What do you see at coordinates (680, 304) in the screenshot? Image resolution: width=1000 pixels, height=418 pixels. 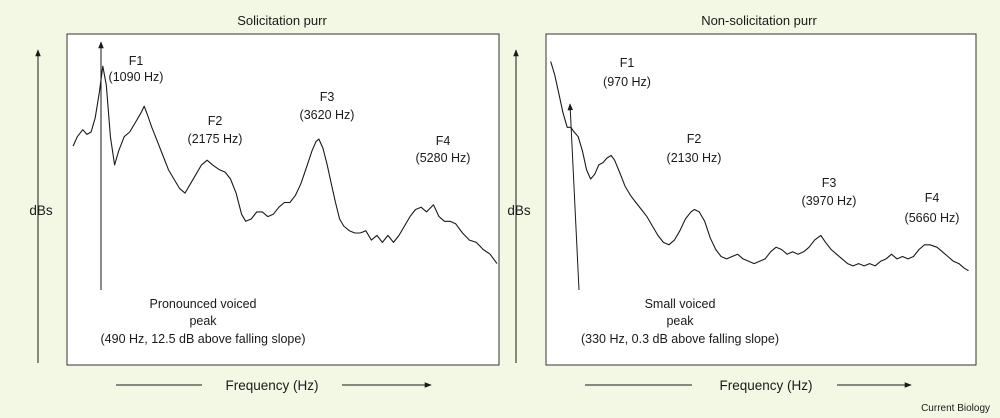 I see `note-line: Small voiced` at bounding box center [680, 304].